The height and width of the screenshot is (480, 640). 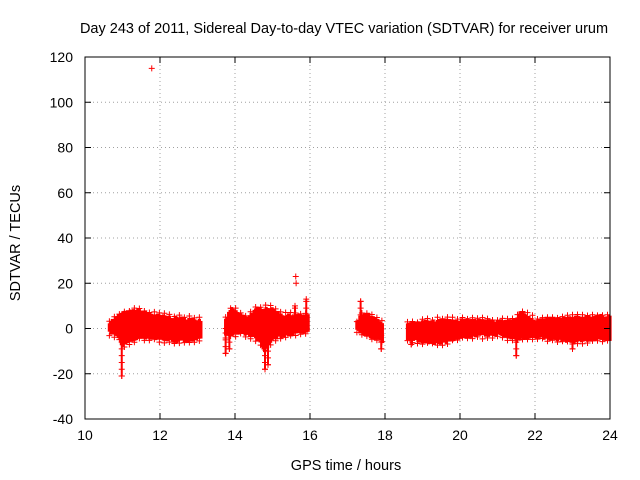 What do you see at coordinates (63, 374) in the screenshot?
I see `y-tick-label: -20` at bounding box center [63, 374].